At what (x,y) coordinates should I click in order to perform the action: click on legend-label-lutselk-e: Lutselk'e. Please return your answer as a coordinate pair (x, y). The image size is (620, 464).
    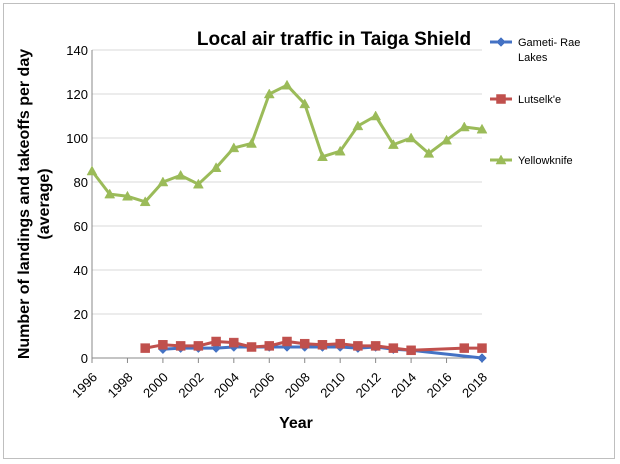
    Looking at the image, I should click on (539, 100).